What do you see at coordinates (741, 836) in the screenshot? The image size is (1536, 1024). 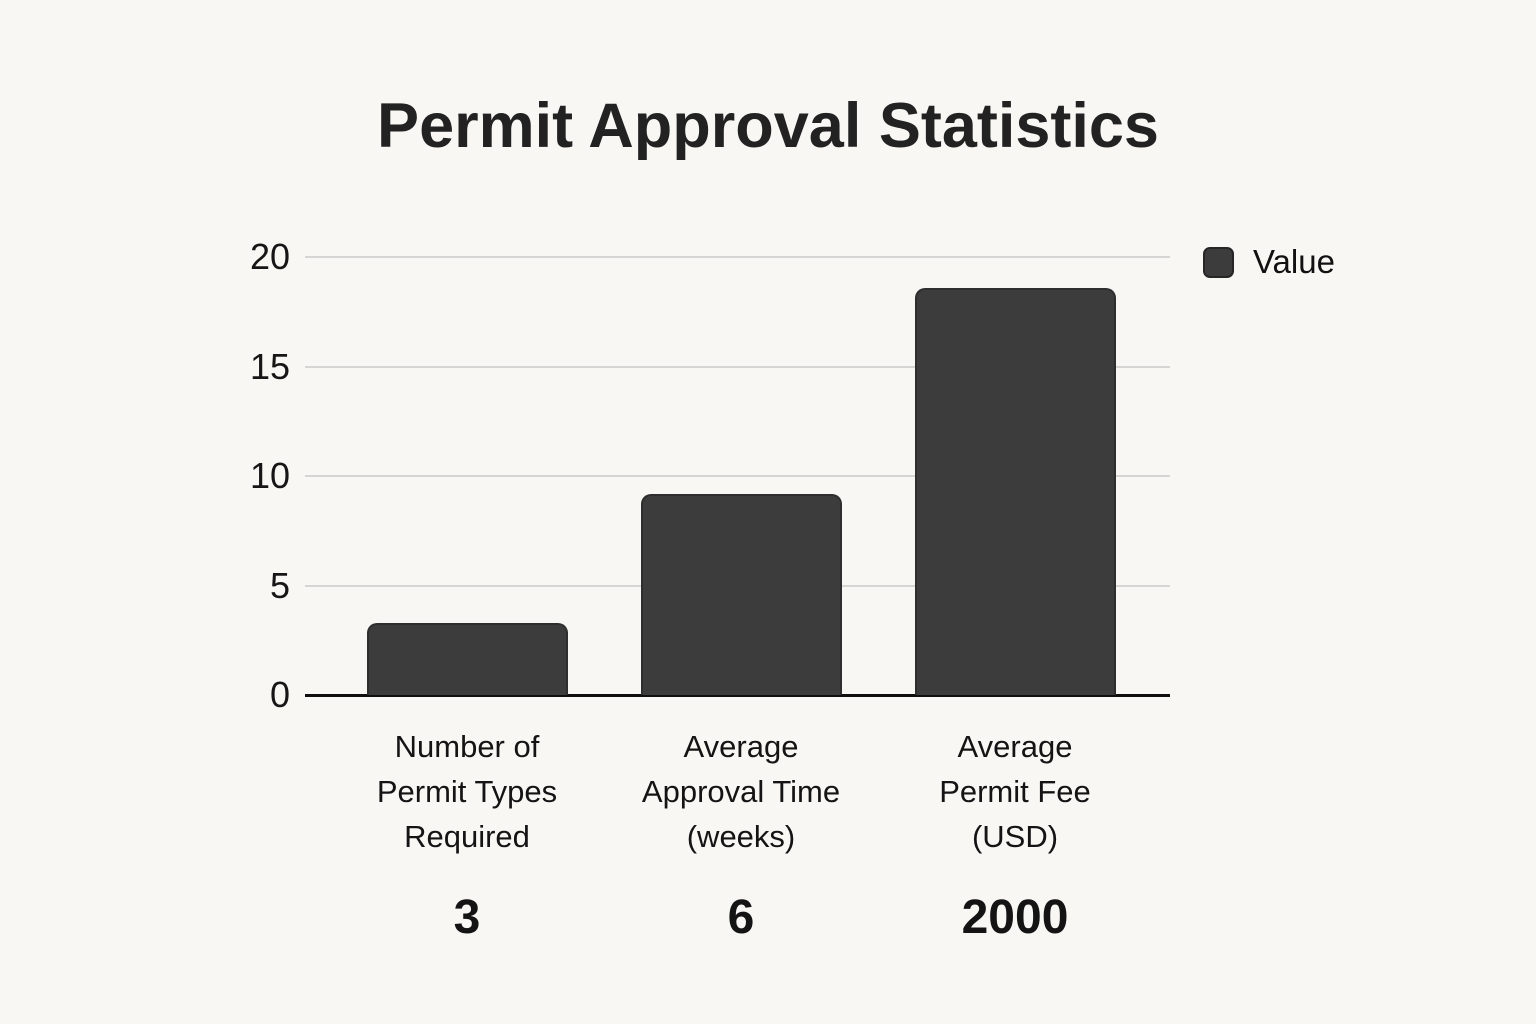 I see `x-category-label-line: (weeks)` at bounding box center [741, 836].